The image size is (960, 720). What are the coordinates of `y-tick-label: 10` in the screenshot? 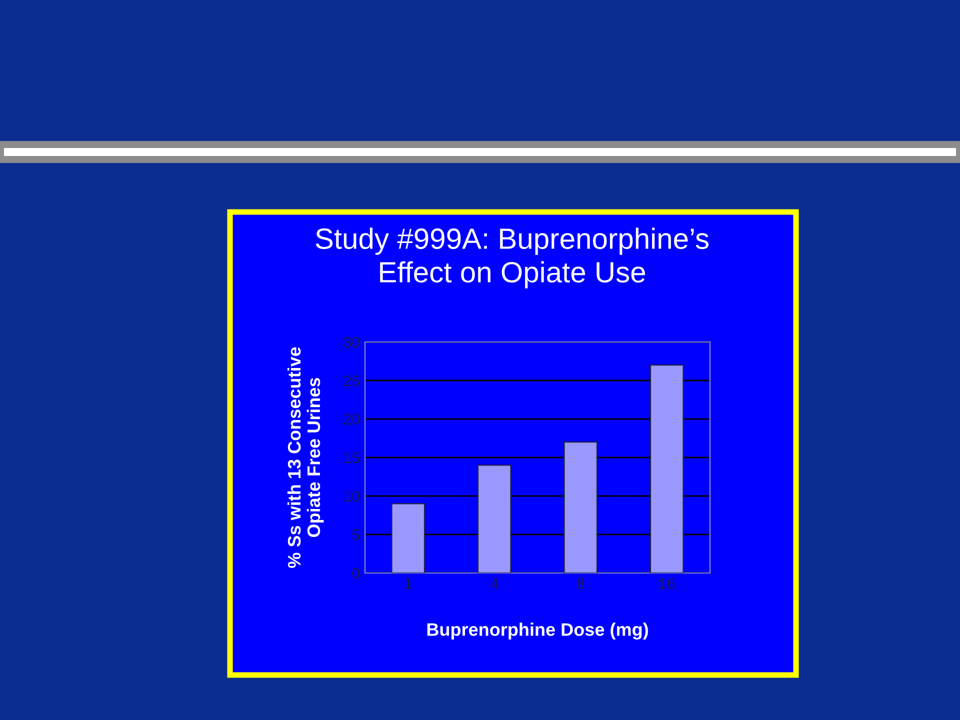 It's located at (352, 496).